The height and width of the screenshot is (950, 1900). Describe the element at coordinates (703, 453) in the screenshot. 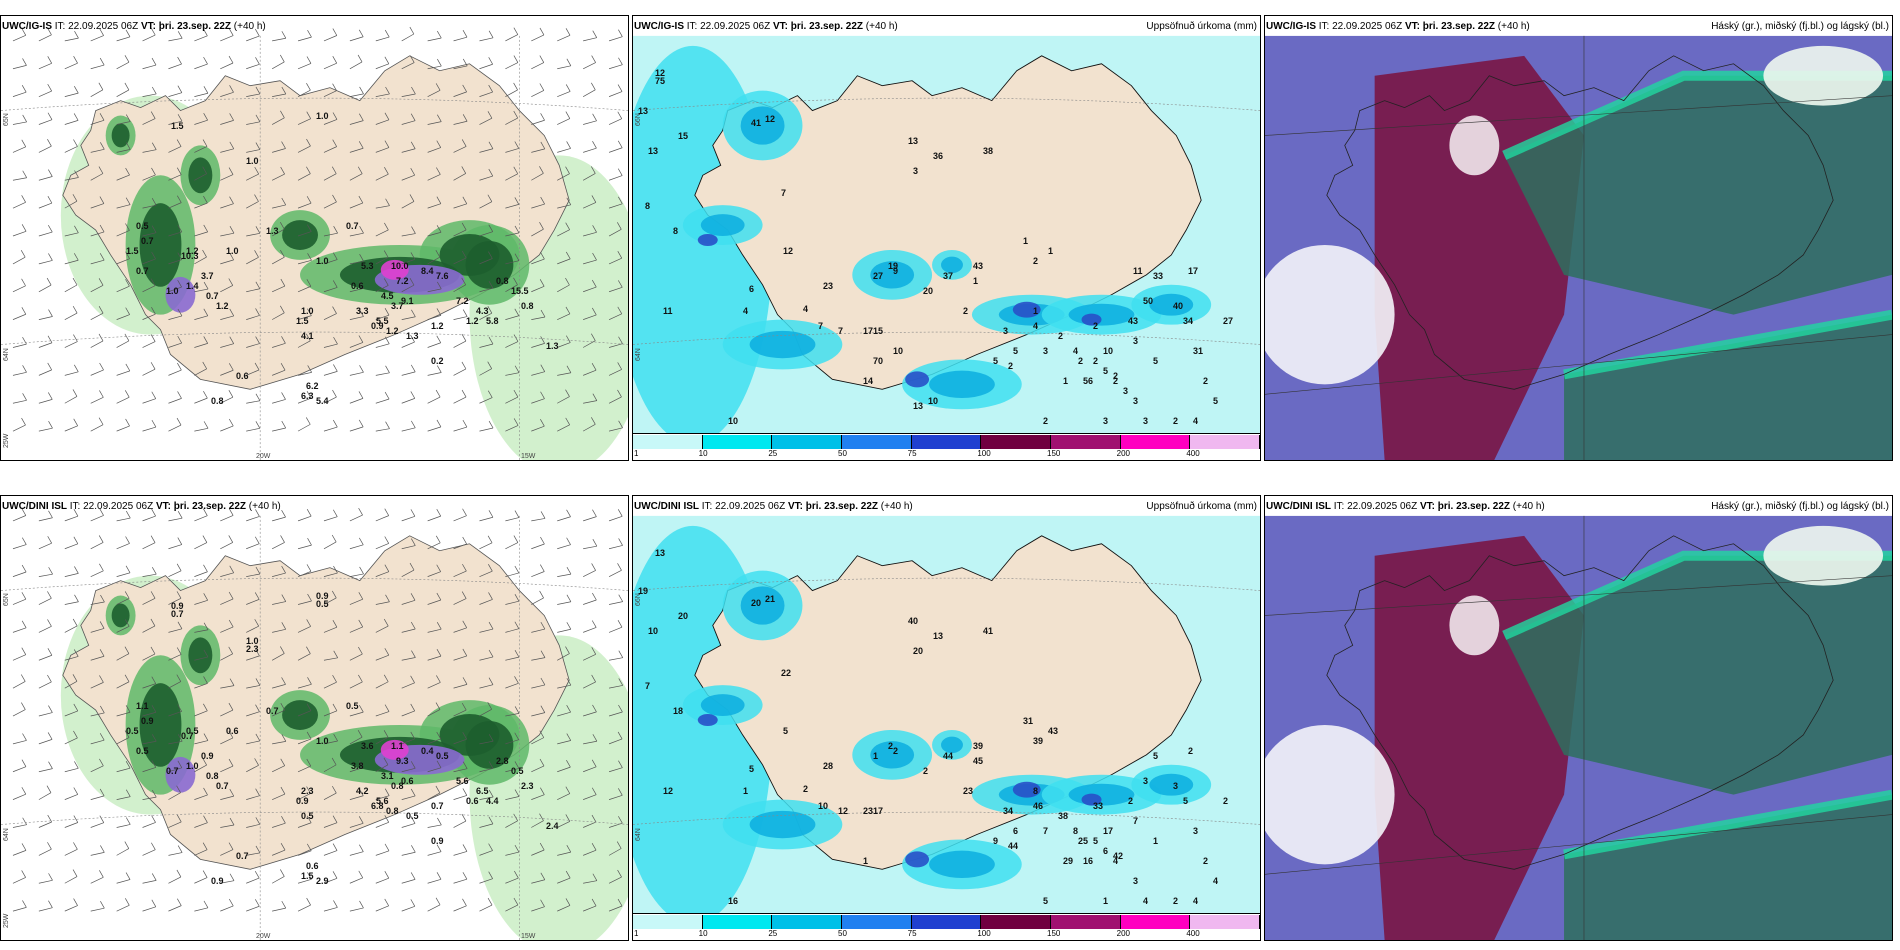

I see `colorbar-tick-label: 10` at that location.